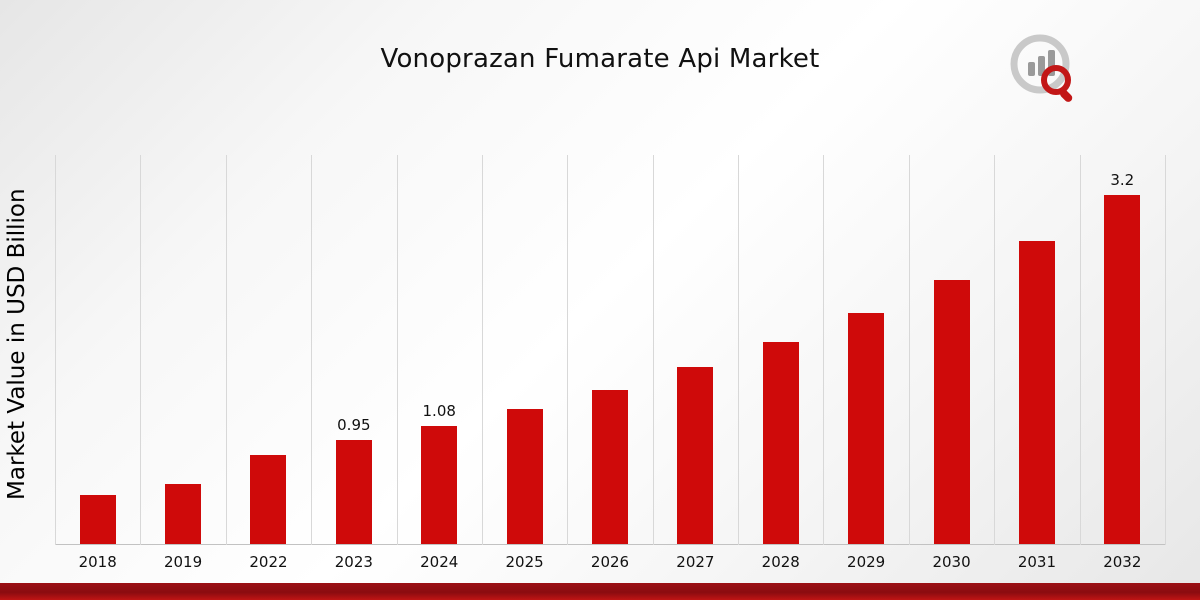  I want to click on x-tick-label: 2027, so click(695, 562).